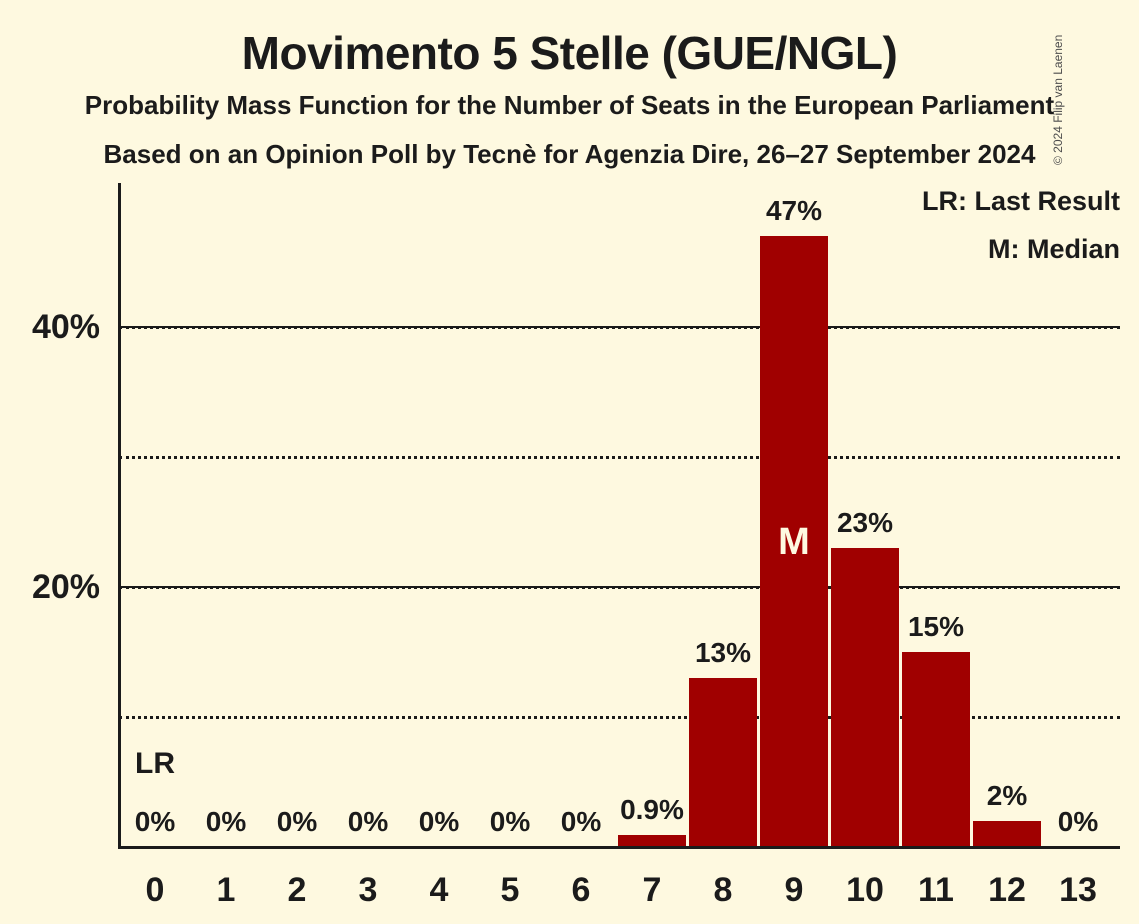  What do you see at coordinates (1078, 821) in the screenshot?
I see `bar-value-label-seat-13: 0%` at bounding box center [1078, 821].